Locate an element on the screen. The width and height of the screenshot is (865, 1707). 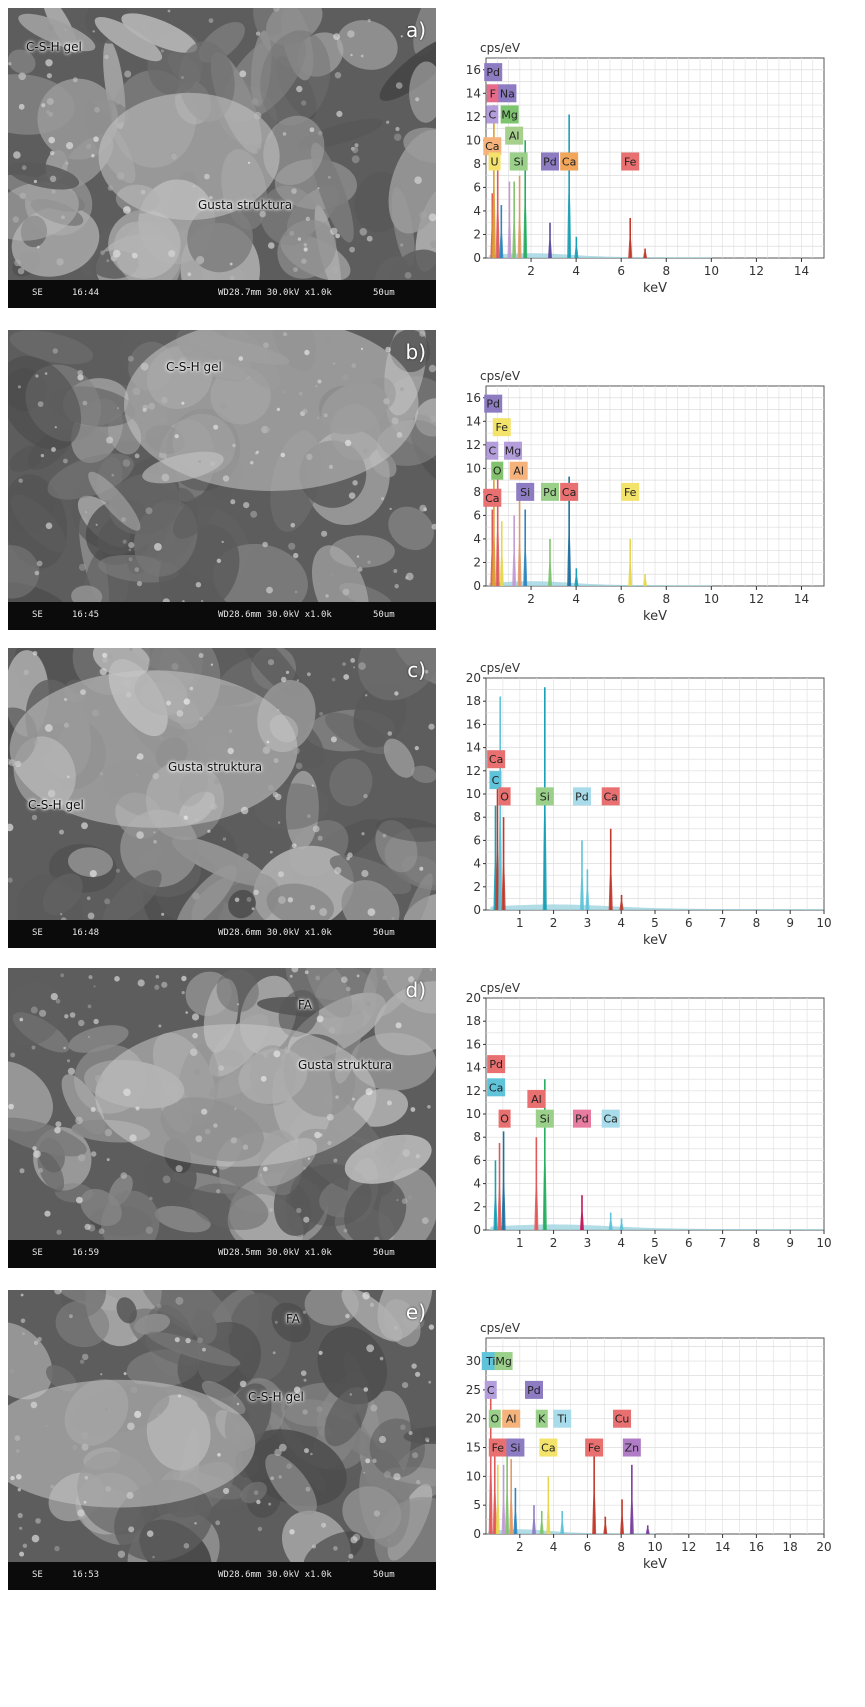
y-tick-label: 8 is located at coordinates (477, 1137).